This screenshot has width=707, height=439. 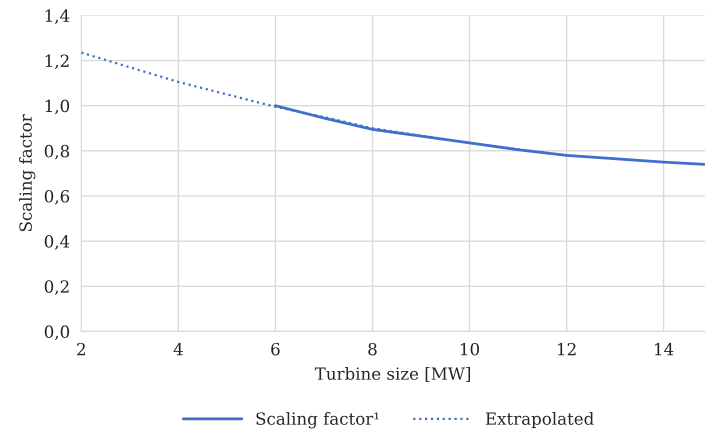 I want to click on x-tick-label: 12, so click(x=567, y=349).